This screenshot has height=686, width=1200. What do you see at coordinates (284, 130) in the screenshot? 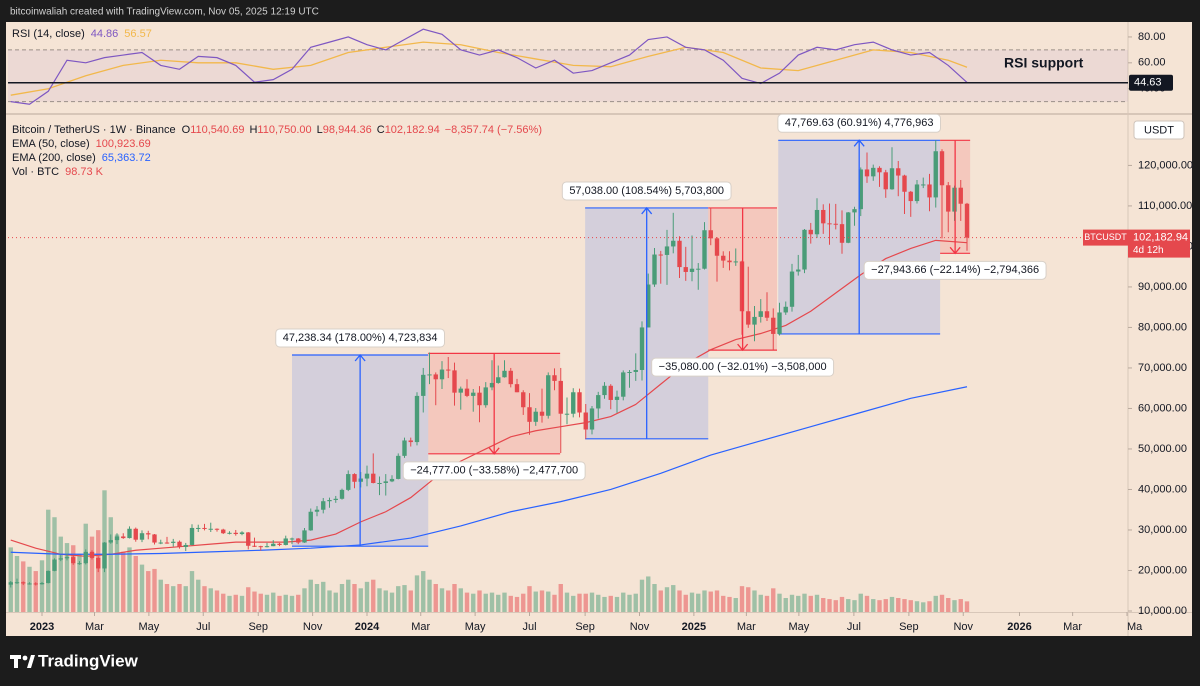
I see `ohlc-value: 110,750.00` at bounding box center [284, 130].